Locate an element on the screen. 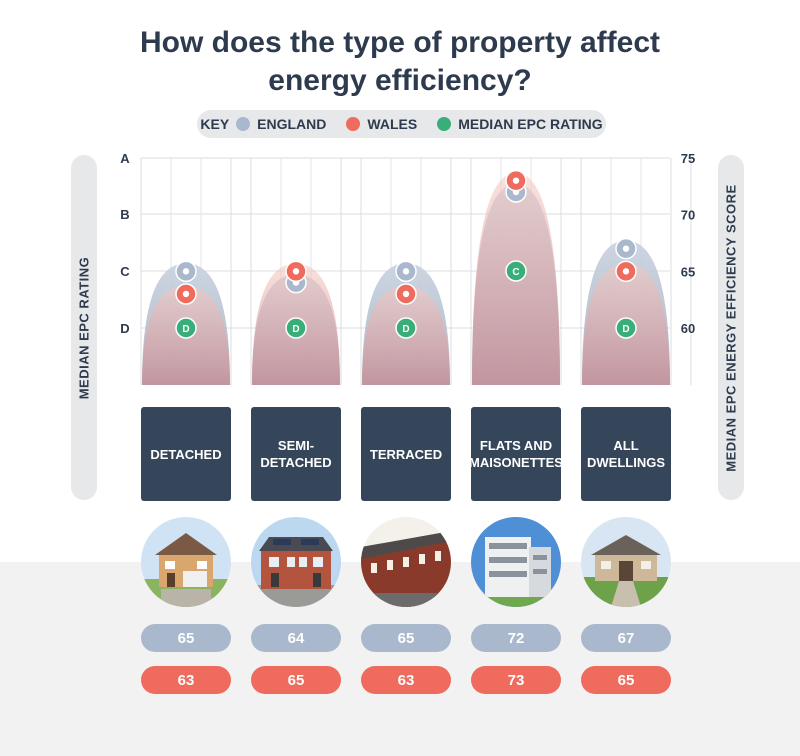 The width and height of the screenshot is (800, 756). left-tick-D: D is located at coordinates (124, 328).